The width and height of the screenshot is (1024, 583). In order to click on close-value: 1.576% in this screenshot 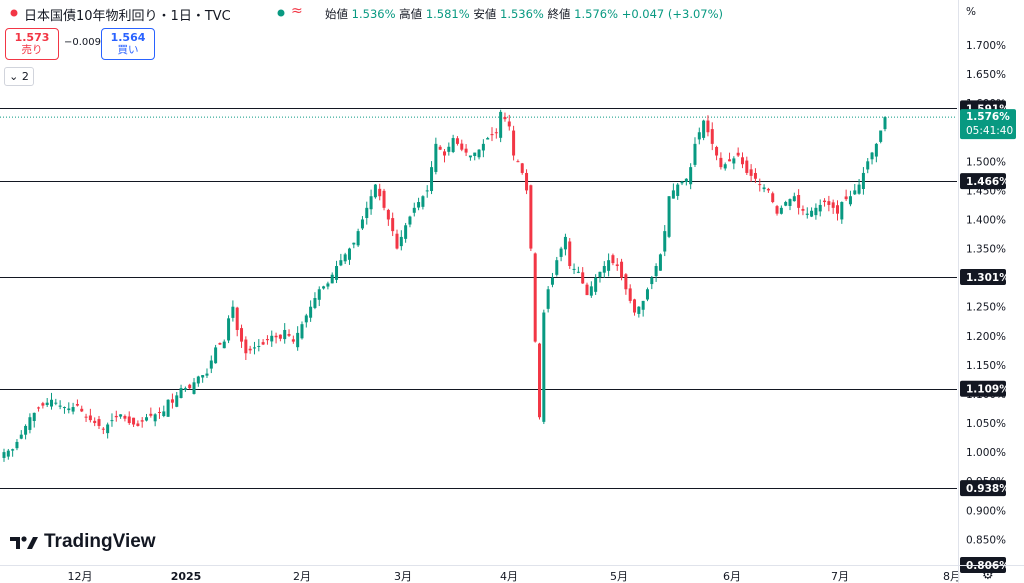, I will do `click(596, 14)`.